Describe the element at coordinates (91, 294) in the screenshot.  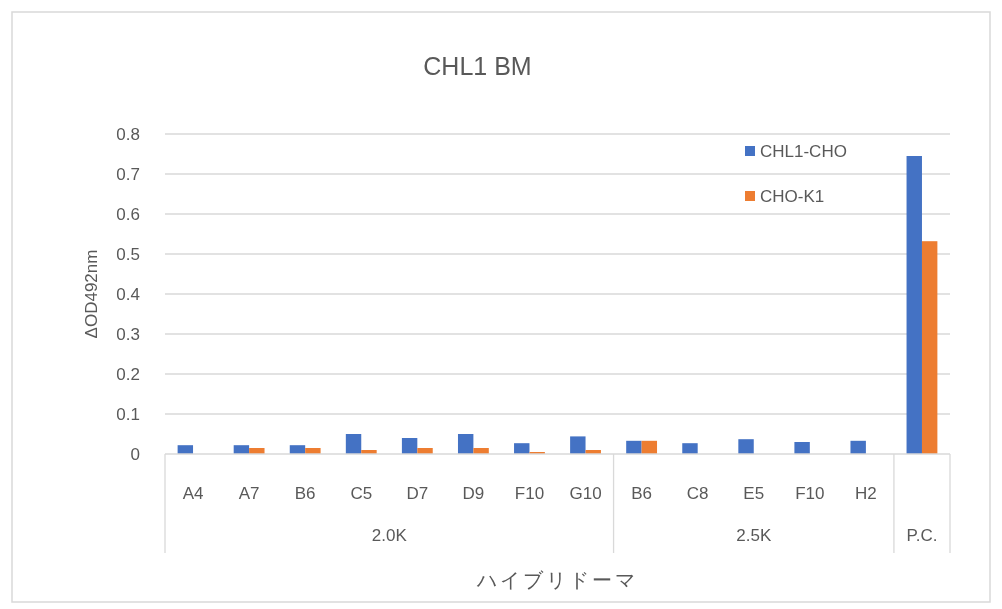
I see `y-axis-title: ΔOD492nm` at that location.